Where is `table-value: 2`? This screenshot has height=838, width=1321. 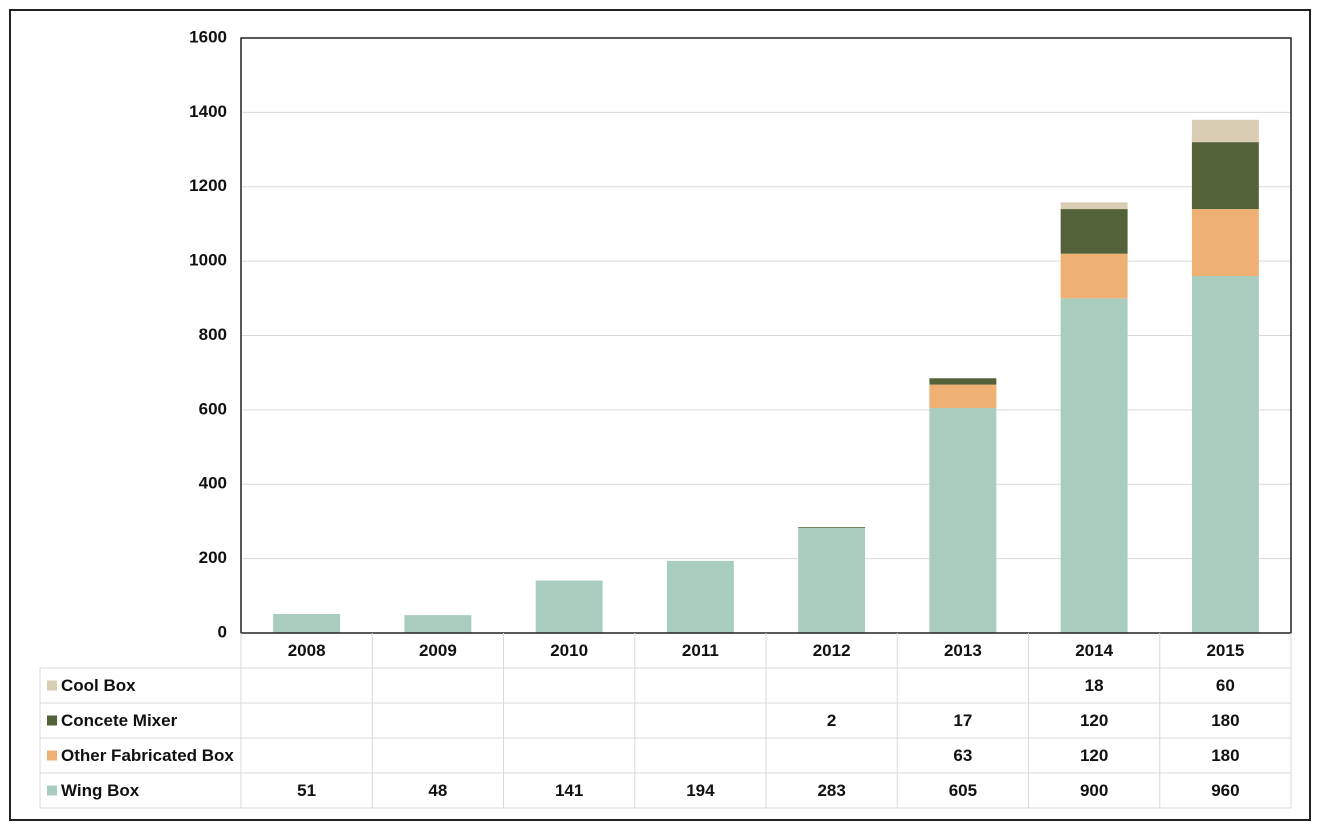 table-value: 2 is located at coordinates (831, 720).